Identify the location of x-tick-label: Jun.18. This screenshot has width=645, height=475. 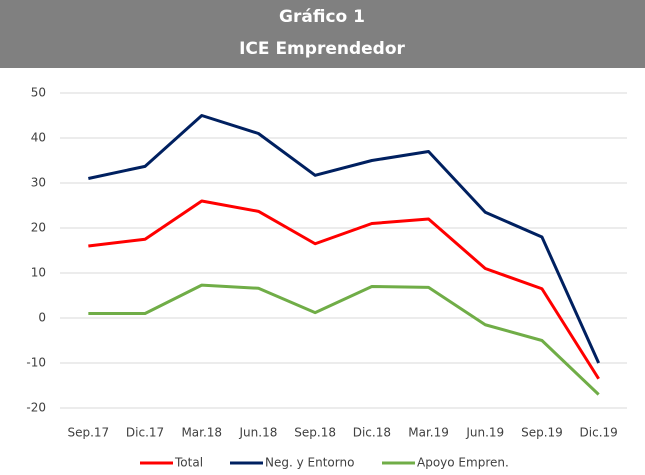
(258, 433).